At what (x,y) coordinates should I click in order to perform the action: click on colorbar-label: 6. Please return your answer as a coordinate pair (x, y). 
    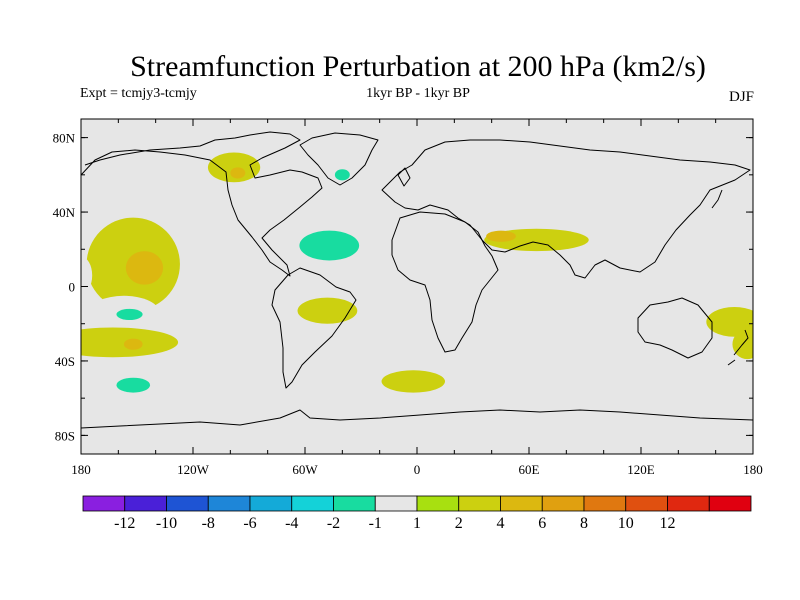
    Looking at the image, I should click on (542, 523).